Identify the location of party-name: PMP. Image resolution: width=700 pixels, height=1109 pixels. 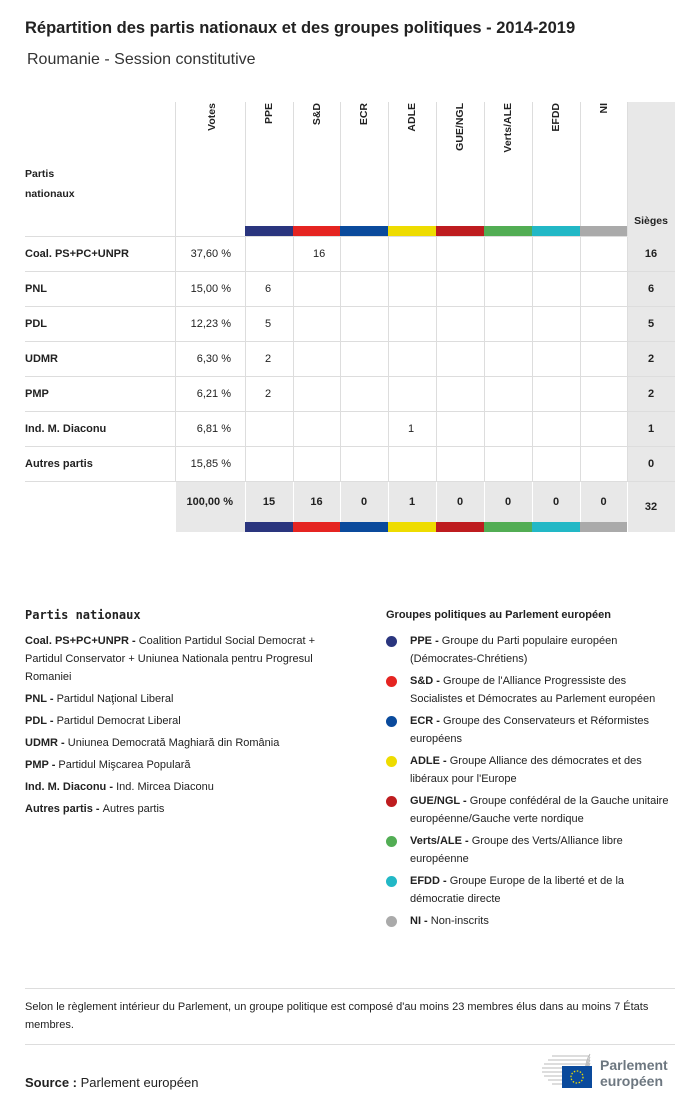
(37, 394).